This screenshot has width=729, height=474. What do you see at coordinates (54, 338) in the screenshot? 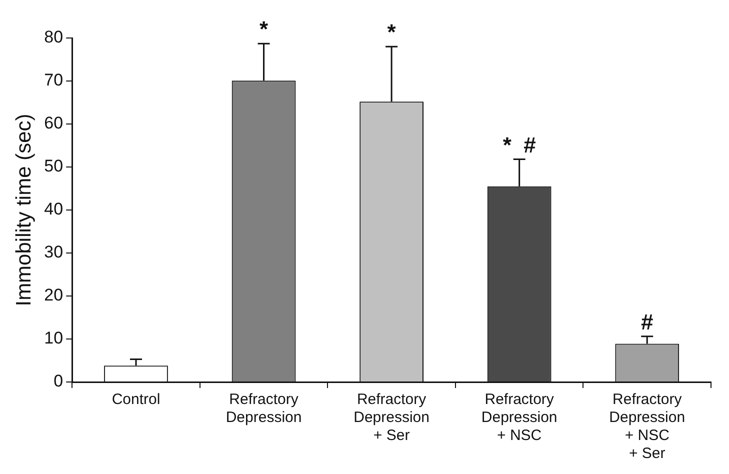
I see `y-tick-label: 10` at bounding box center [54, 338].